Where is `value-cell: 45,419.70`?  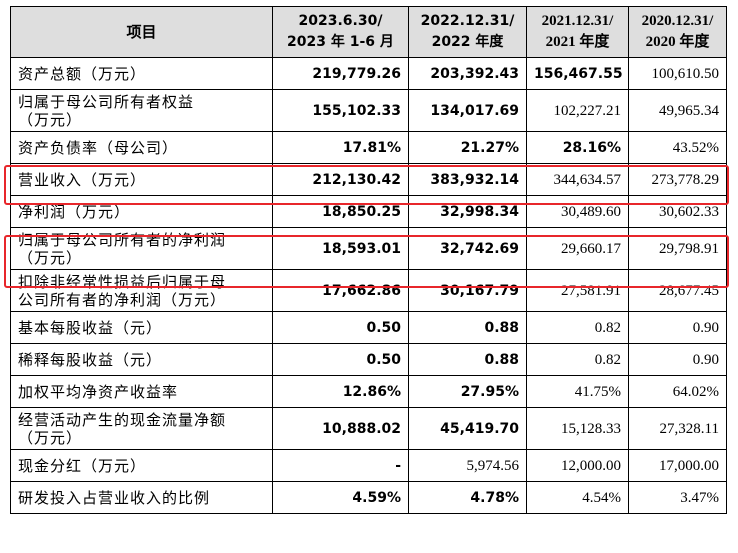 value-cell: 45,419.70 is located at coordinates (467, 428).